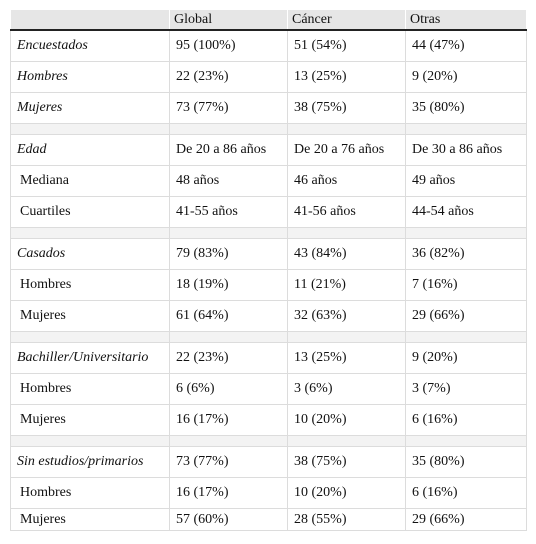 The width and height of the screenshot is (536, 544). What do you see at coordinates (90, 20) in the screenshot?
I see `header-cell-empty` at bounding box center [90, 20].